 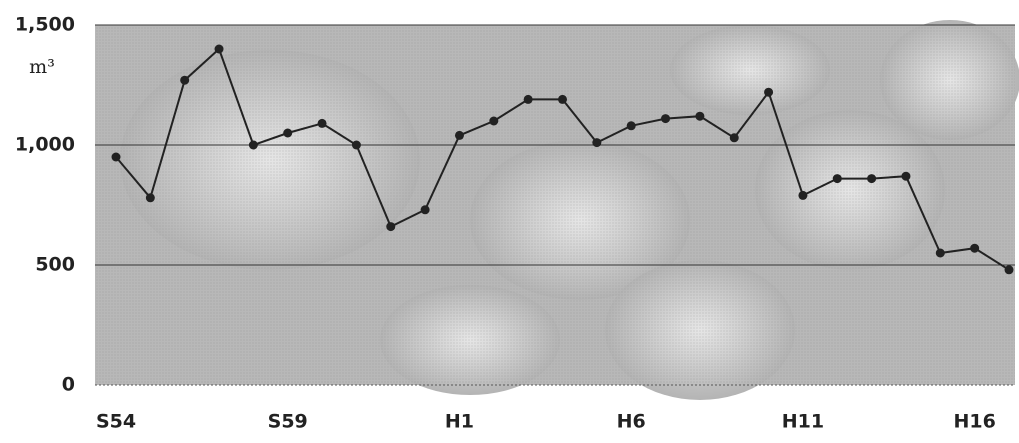 I want to click on y-tick-label: 1,000, so click(x=45, y=145).